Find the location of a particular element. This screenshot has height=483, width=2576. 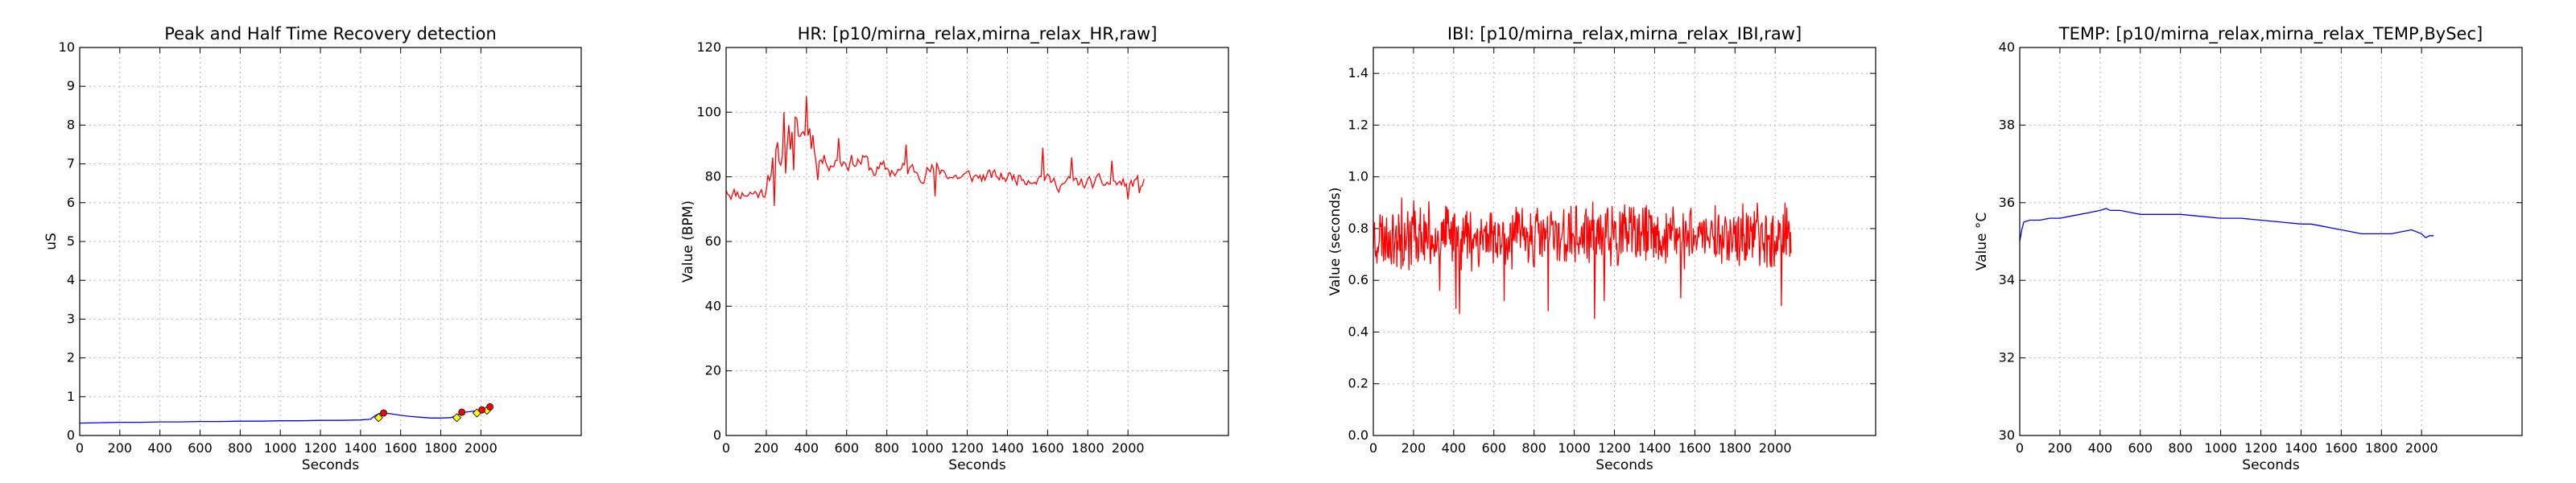

y-tick-label: 120 is located at coordinates (708, 47).